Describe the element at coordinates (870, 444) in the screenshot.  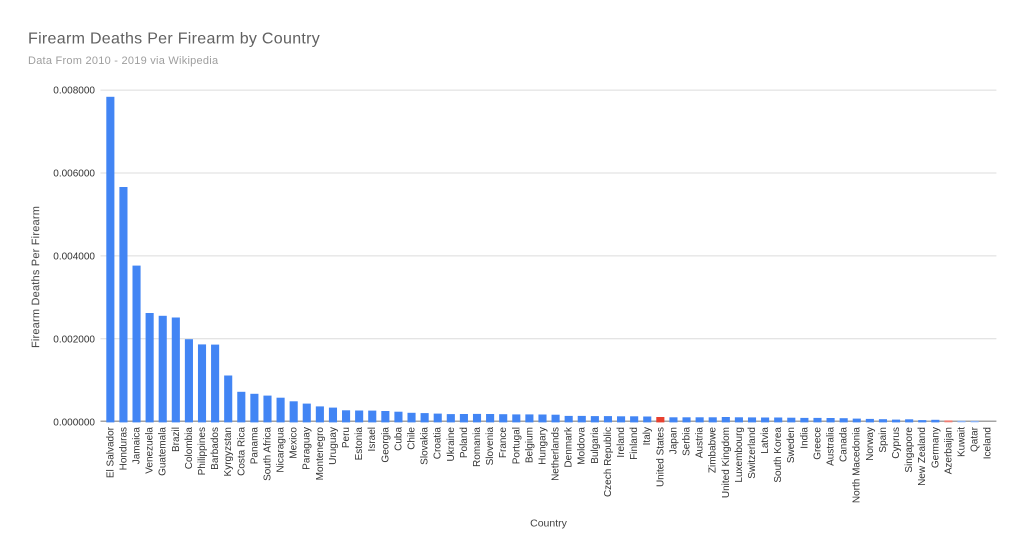
I see `svg-text: Norway` at that location.